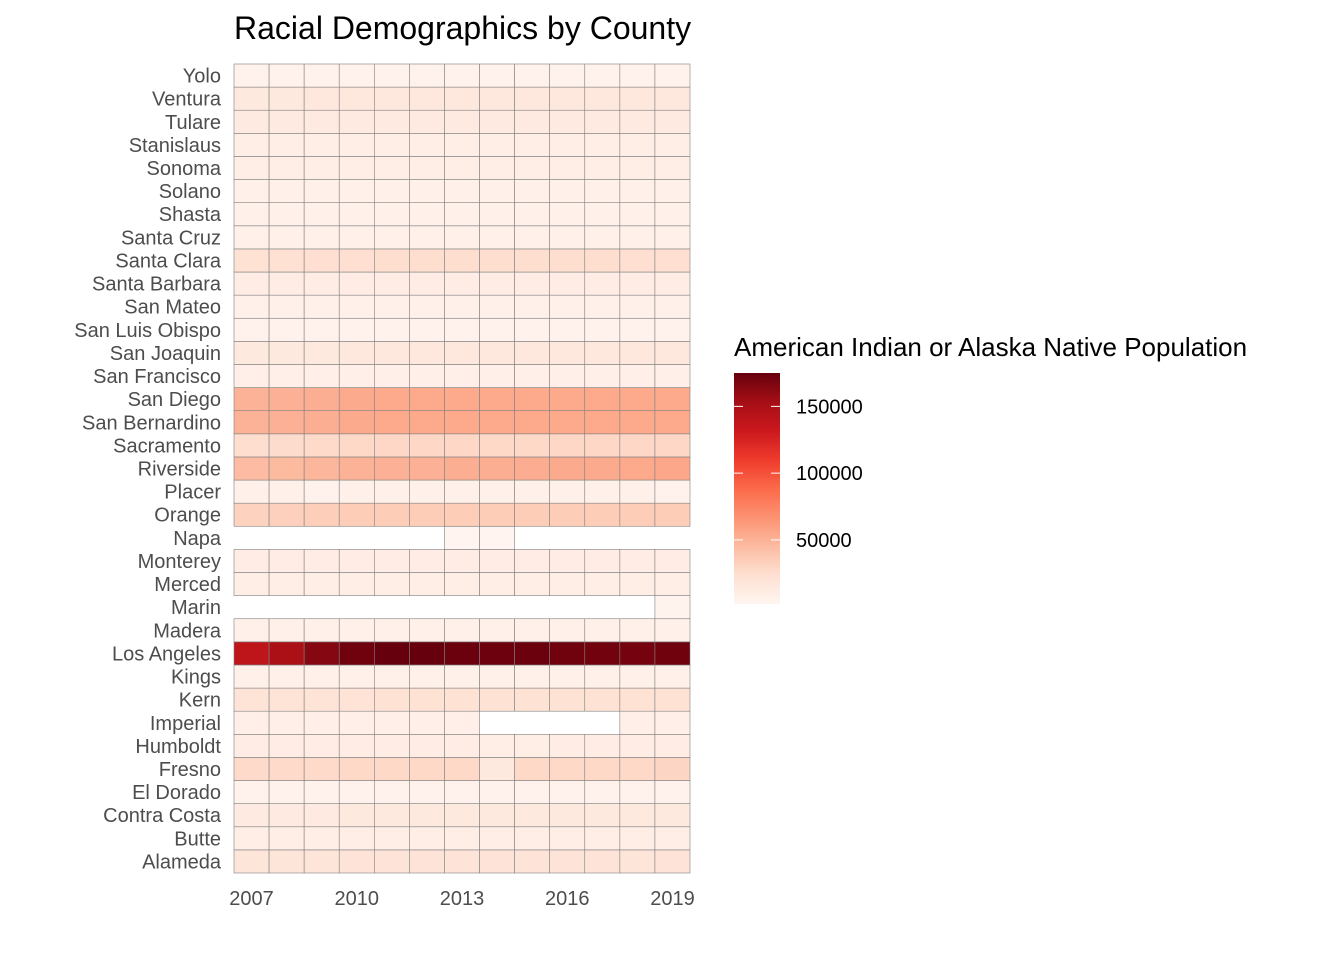 This screenshot has width=1344, height=960. I want to click on county-label: Kings, so click(196, 678).